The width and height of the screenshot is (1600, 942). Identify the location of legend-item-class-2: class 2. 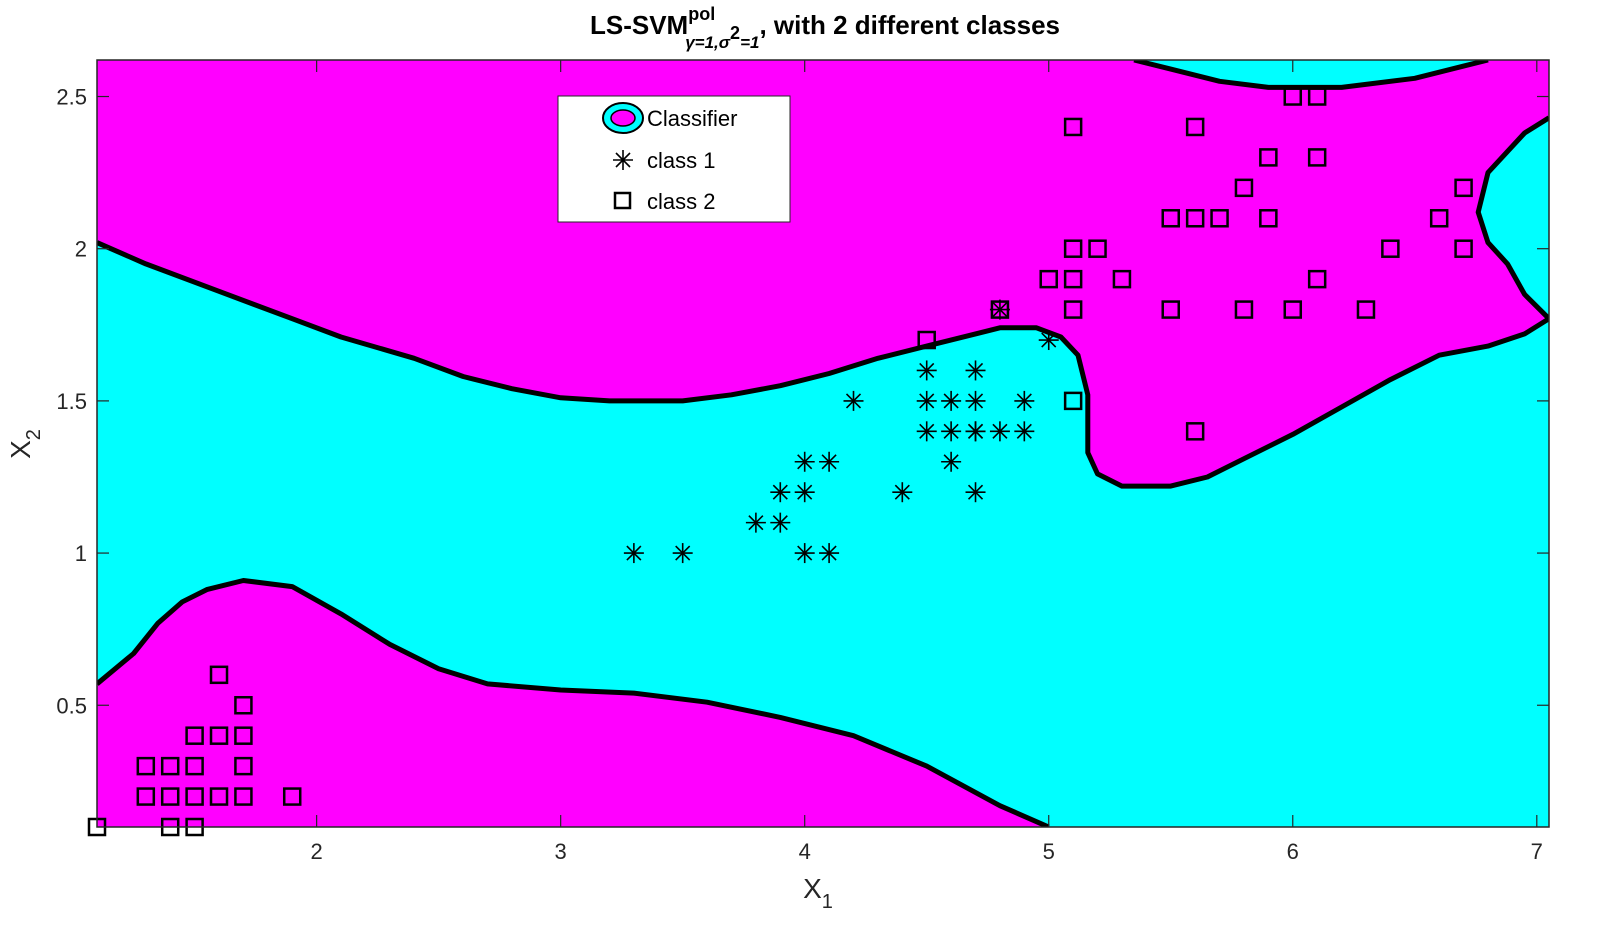
(664, 201).